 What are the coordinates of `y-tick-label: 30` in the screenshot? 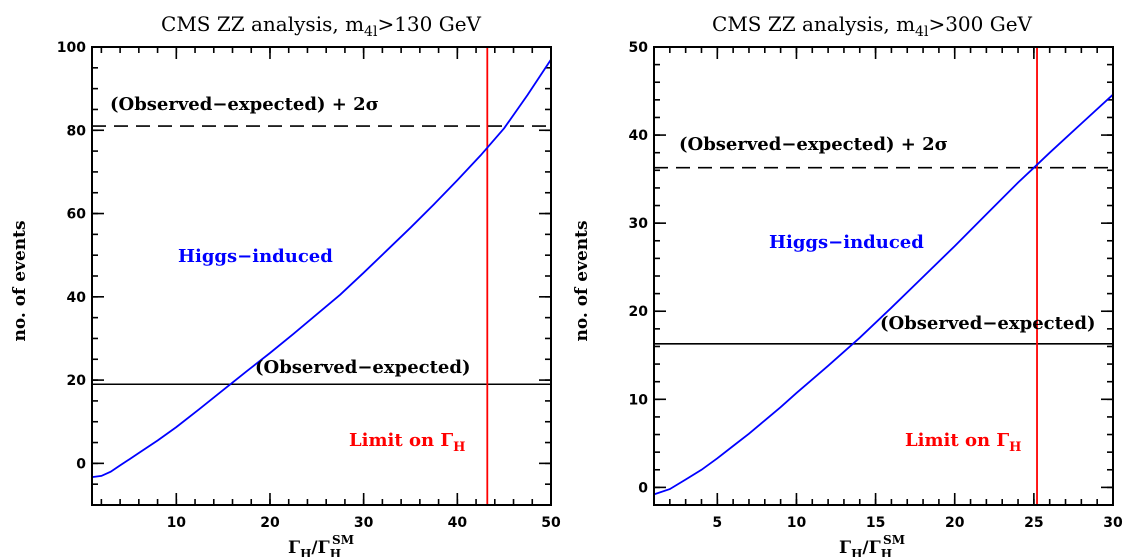 It's located at (639, 224).